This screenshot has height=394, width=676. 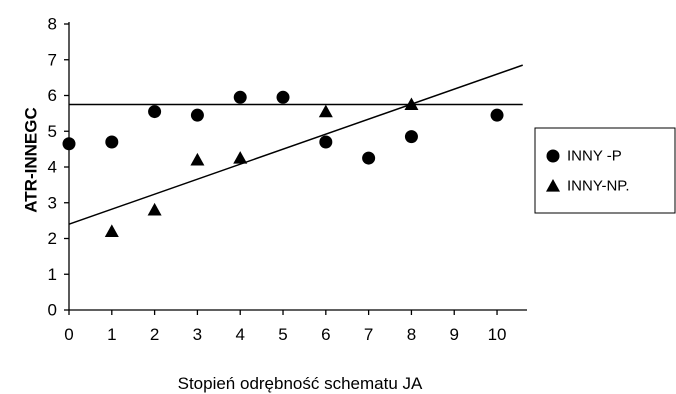 I want to click on x-tick-label: 10, so click(x=497, y=334).